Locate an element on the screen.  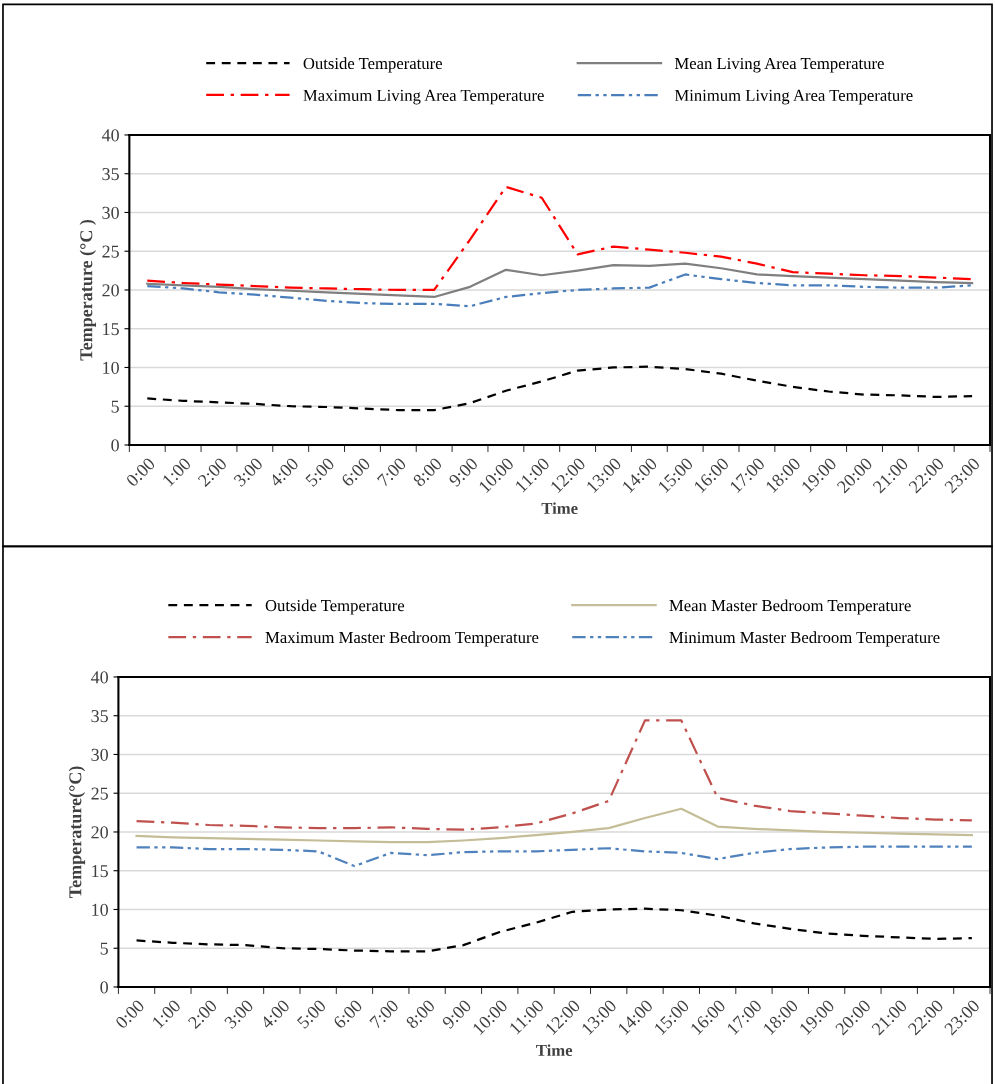
legend-label: Maximum Living Area Temperature is located at coordinates (423, 97).